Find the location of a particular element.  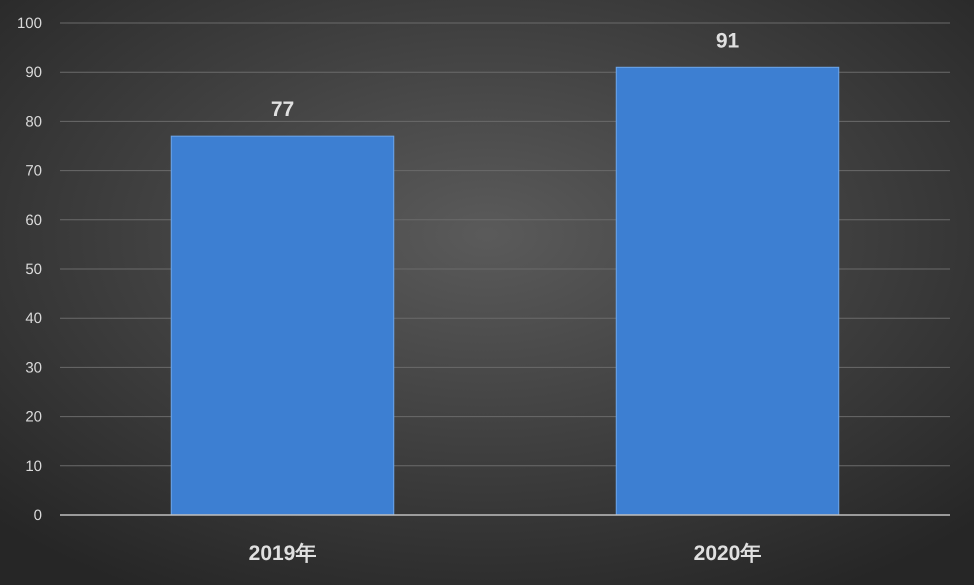

data-label: 91 is located at coordinates (728, 40).